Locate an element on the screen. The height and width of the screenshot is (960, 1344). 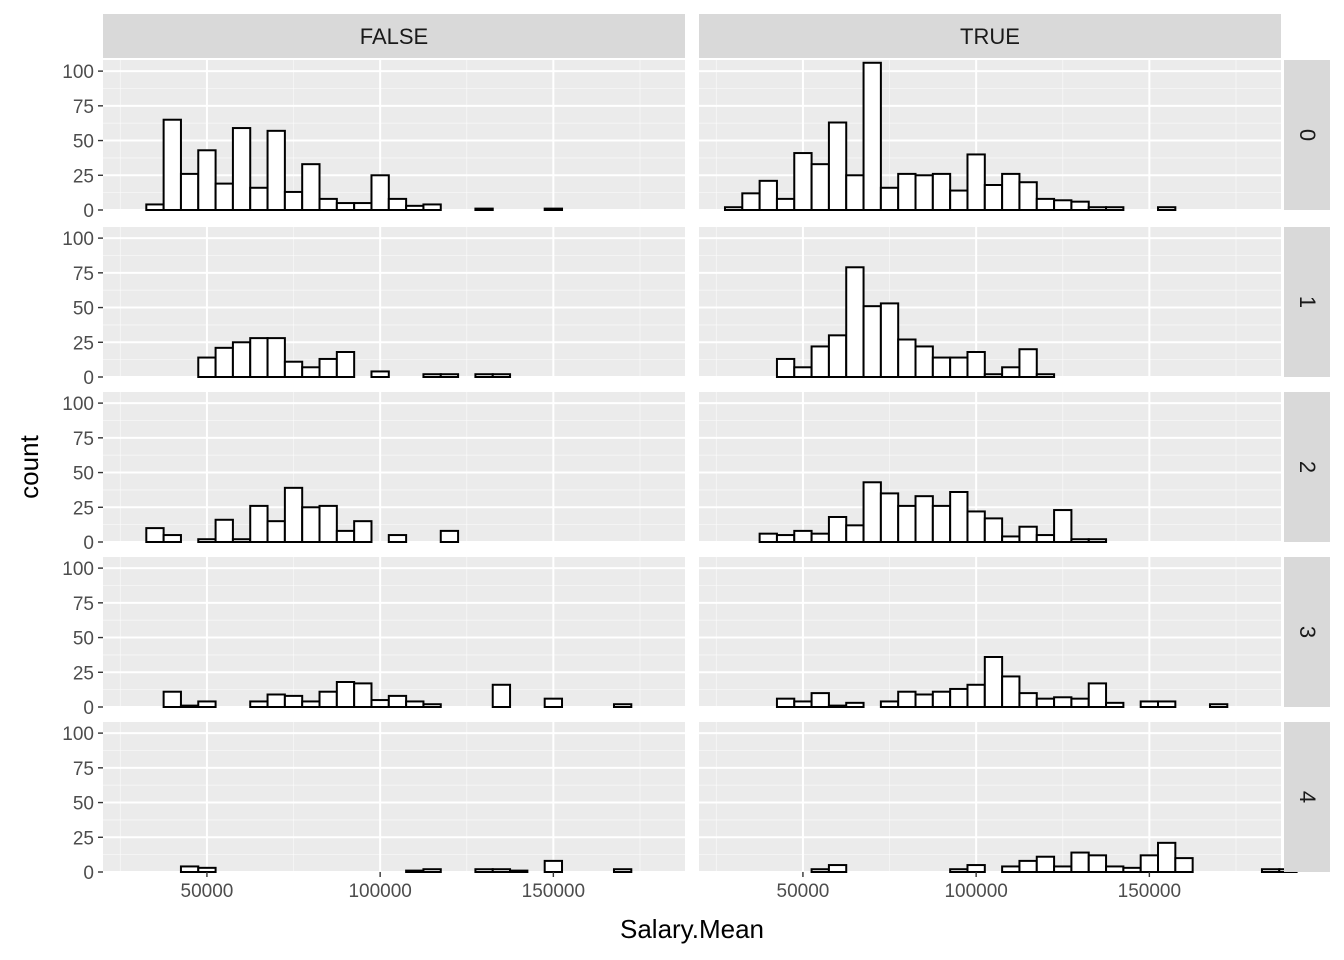
row-strip-label: 0 is located at coordinates (1307, 135).